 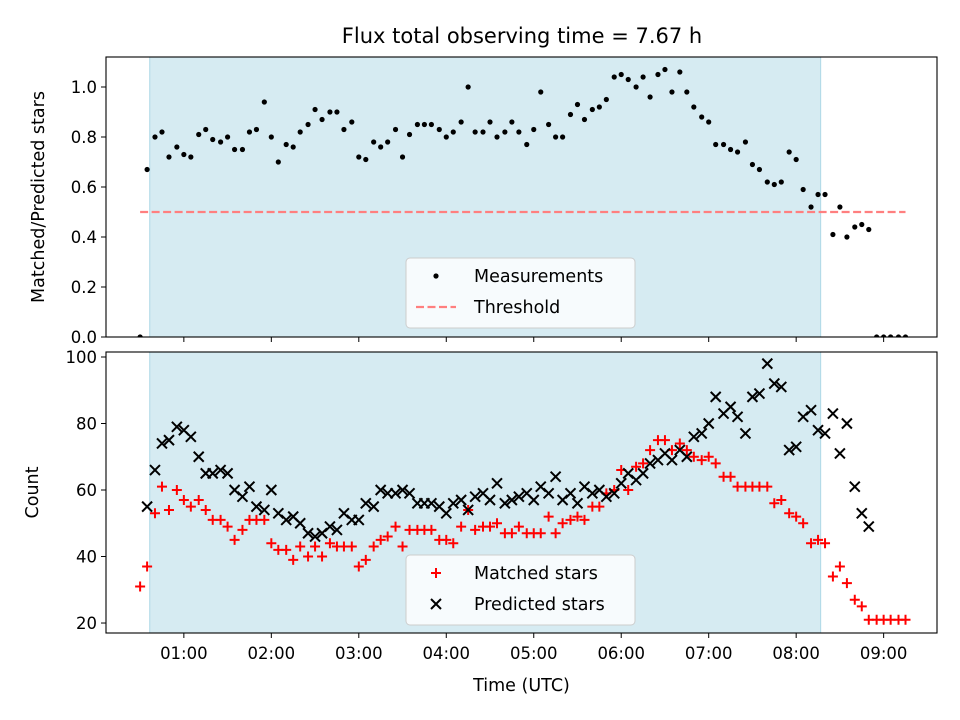 What do you see at coordinates (539, 605) in the screenshot?
I see `legend-label: Predicted stars` at bounding box center [539, 605].